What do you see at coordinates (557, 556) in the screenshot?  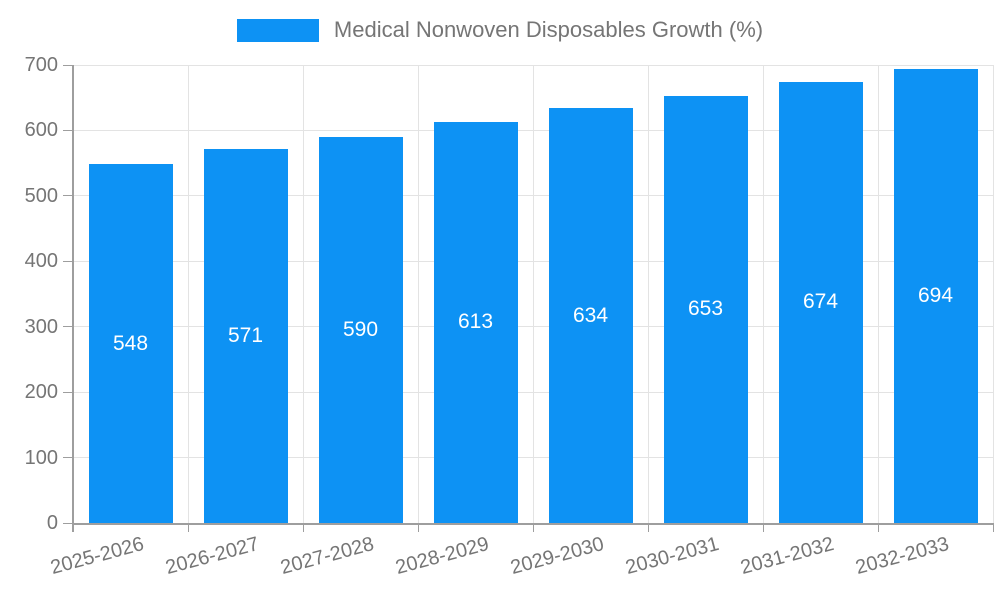 I see `x-tick-label: 2029-2030` at bounding box center [557, 556].